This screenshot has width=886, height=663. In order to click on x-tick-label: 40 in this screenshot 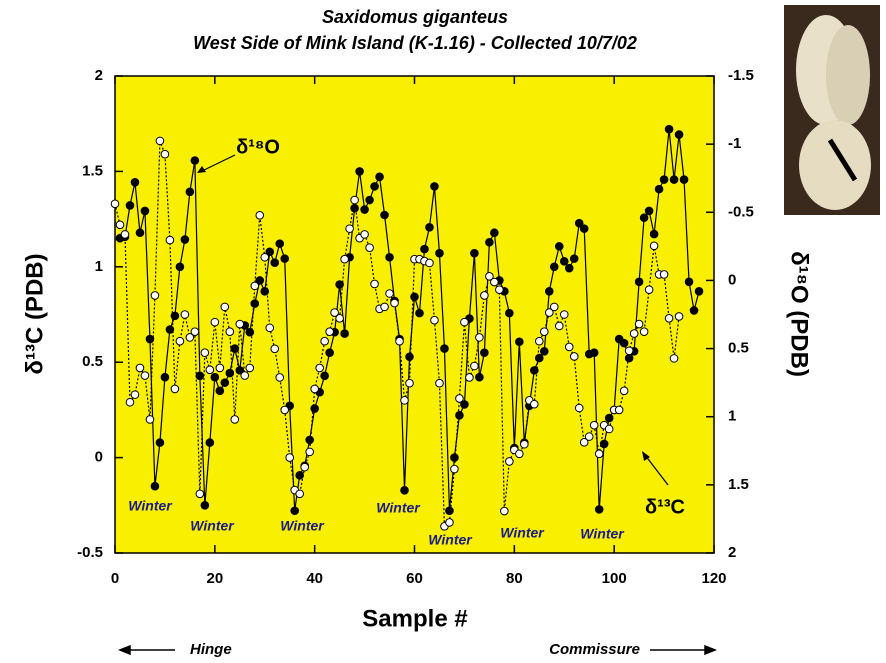, I will do `click(314, 578)`.